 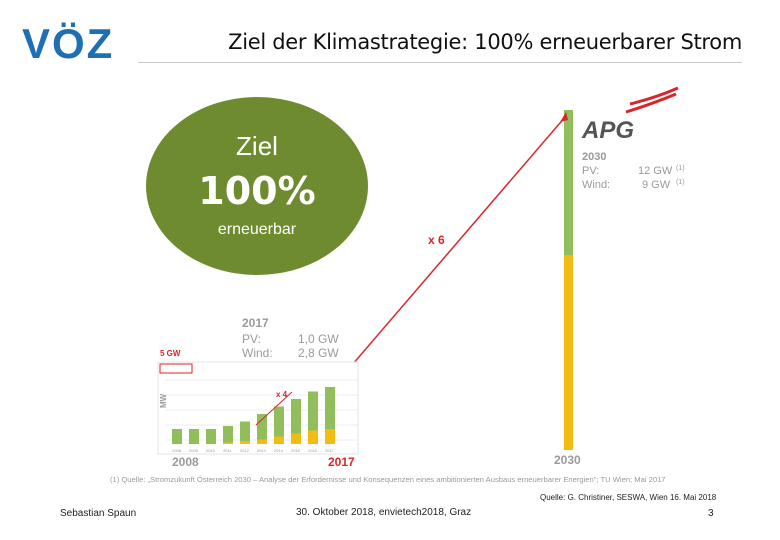 I want to click on logo-text: VÖZ, so click(x=68, y=43).